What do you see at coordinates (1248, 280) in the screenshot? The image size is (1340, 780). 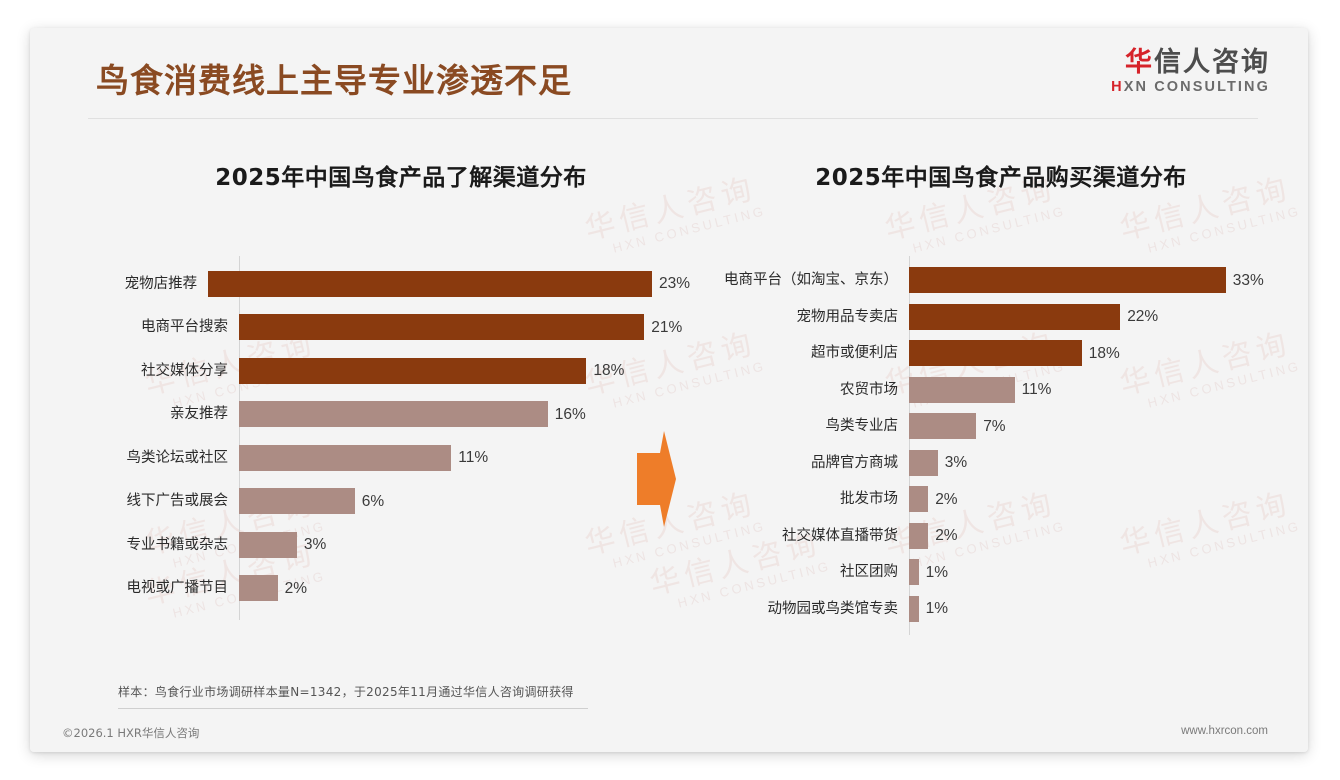 I see `bar-value-label: 33%` at bounding box center [1248, 280].